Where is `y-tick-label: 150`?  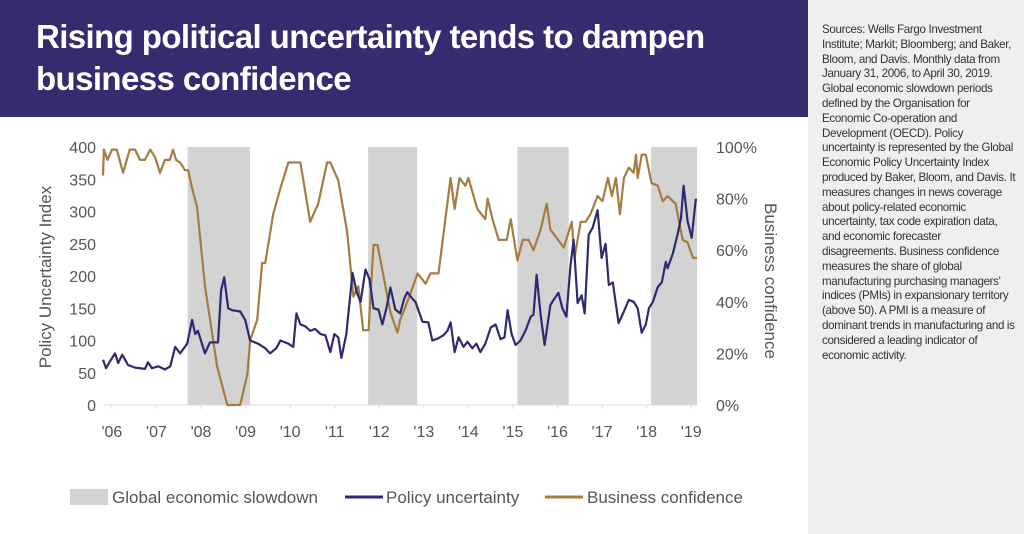 y-tick-label: 150 is located at coordinates (82, 309).